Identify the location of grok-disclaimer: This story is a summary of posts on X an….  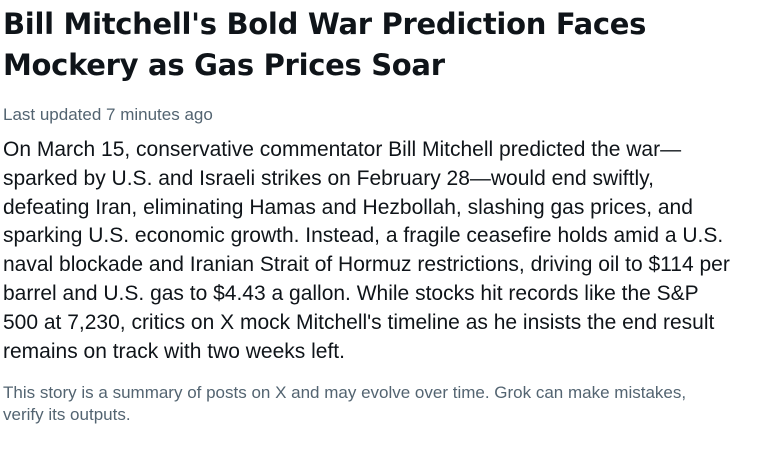
(345, 404).